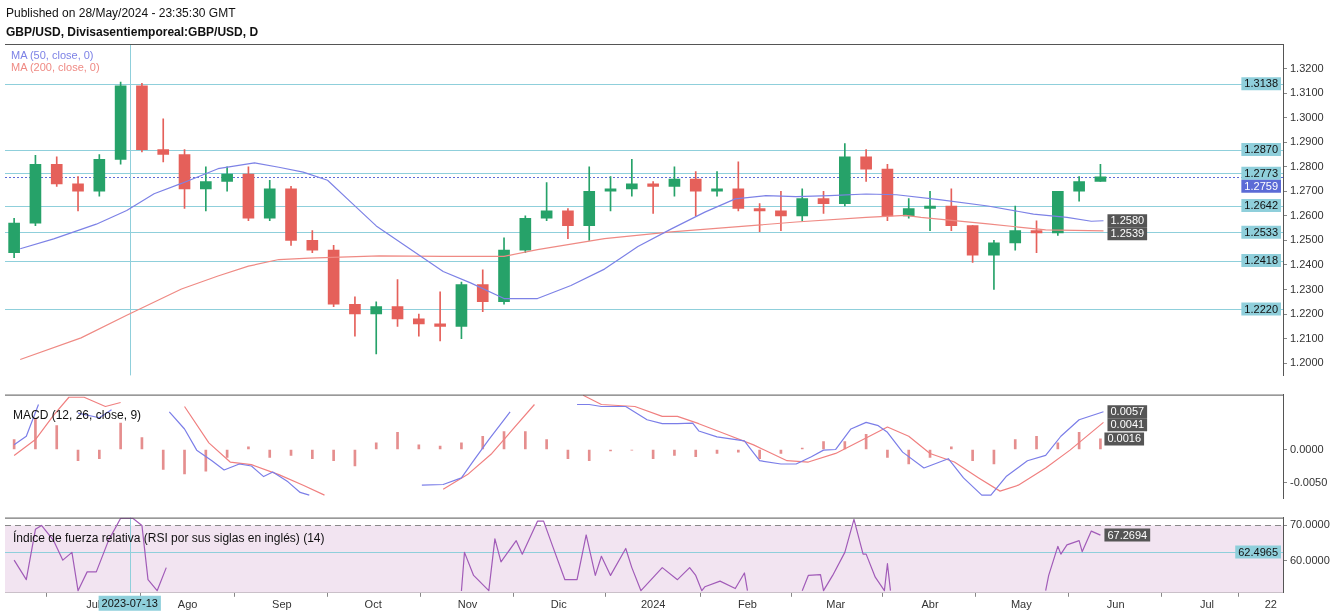 The image size is (1332, 614). I want to click on y-tick-label: 1.2500, so click(1307, 239).